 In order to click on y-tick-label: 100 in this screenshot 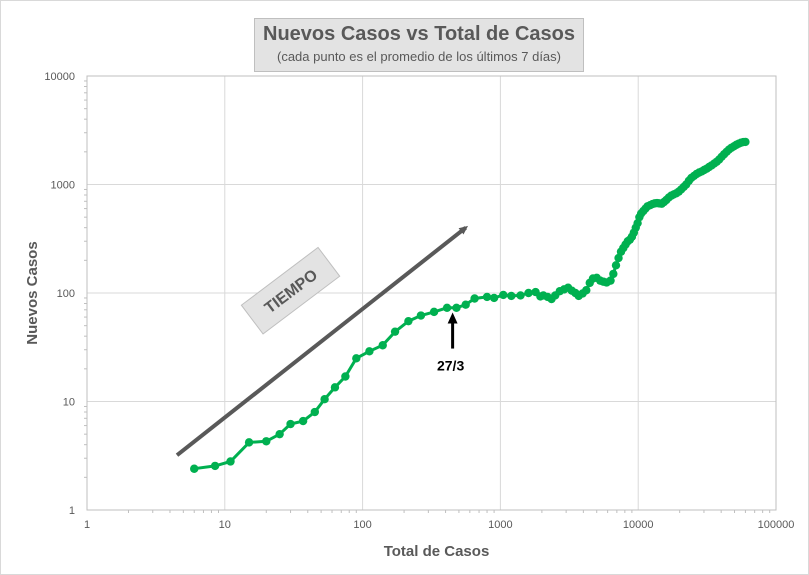, I will do `click(66, 294)`.